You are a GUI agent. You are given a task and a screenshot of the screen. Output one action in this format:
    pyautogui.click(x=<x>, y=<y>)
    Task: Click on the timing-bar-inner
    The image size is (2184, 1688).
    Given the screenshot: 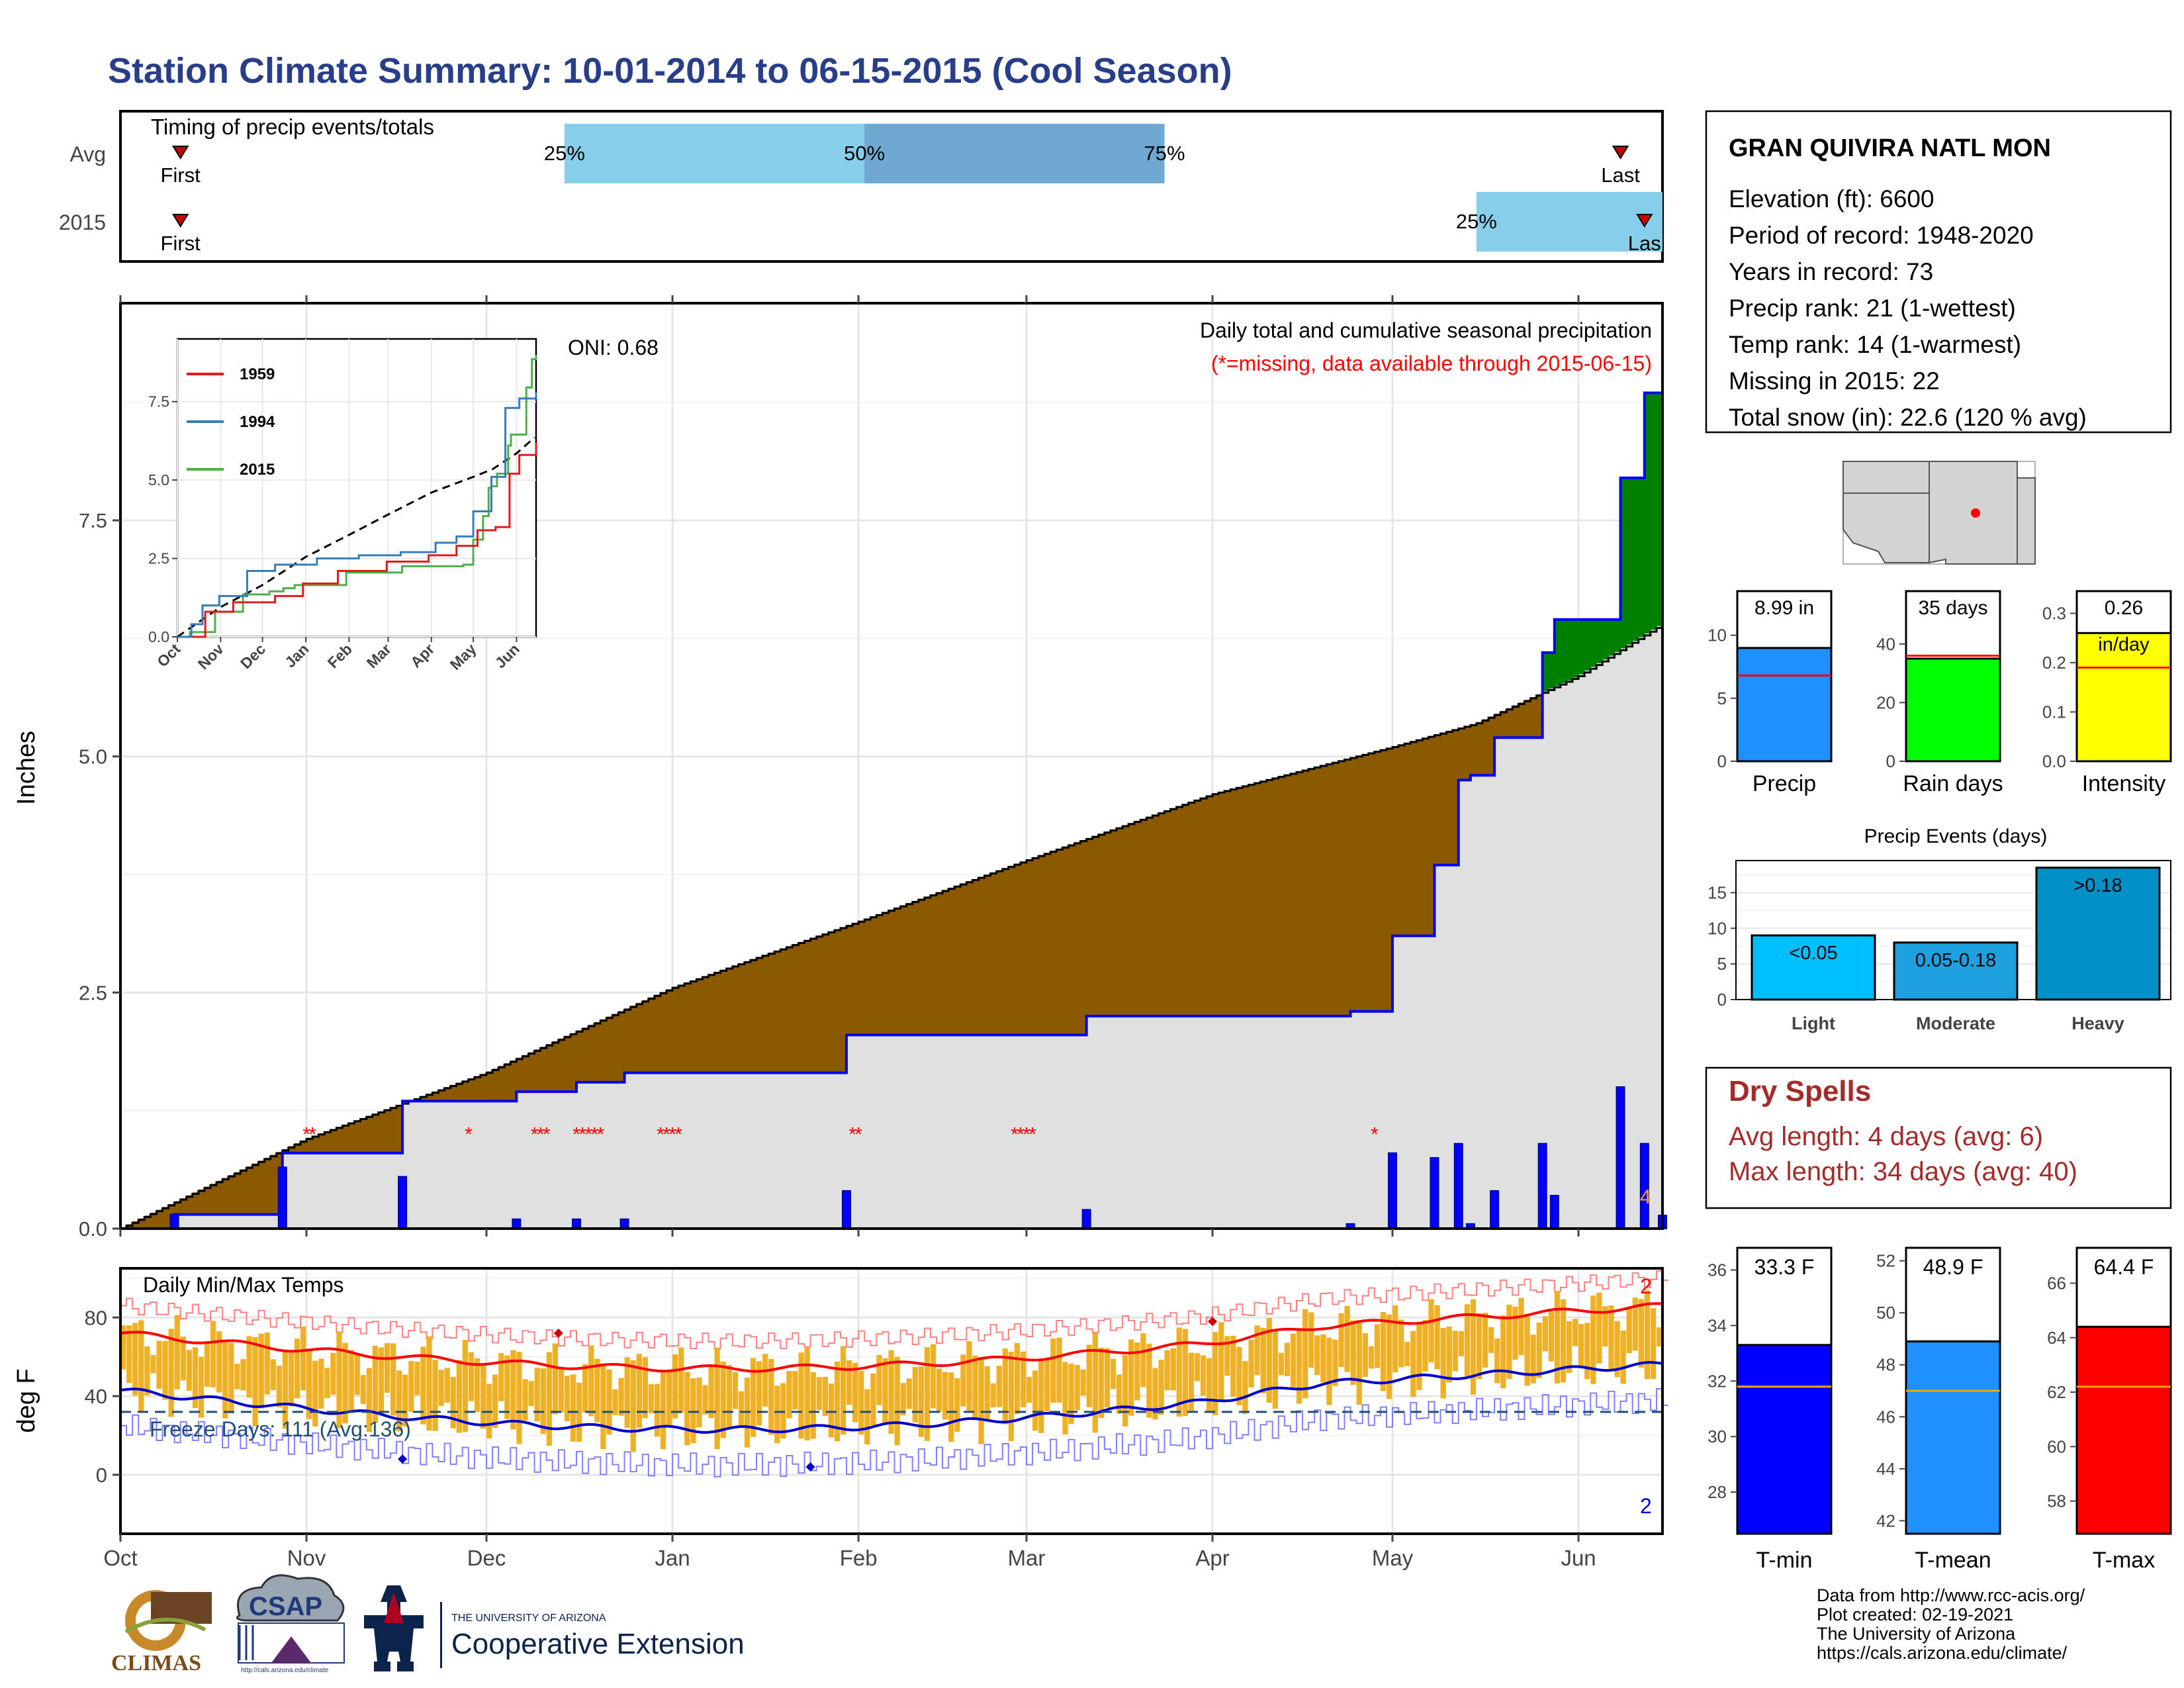 What is the action you would take?
    pyautogui.click(x=1014, y=153)
    